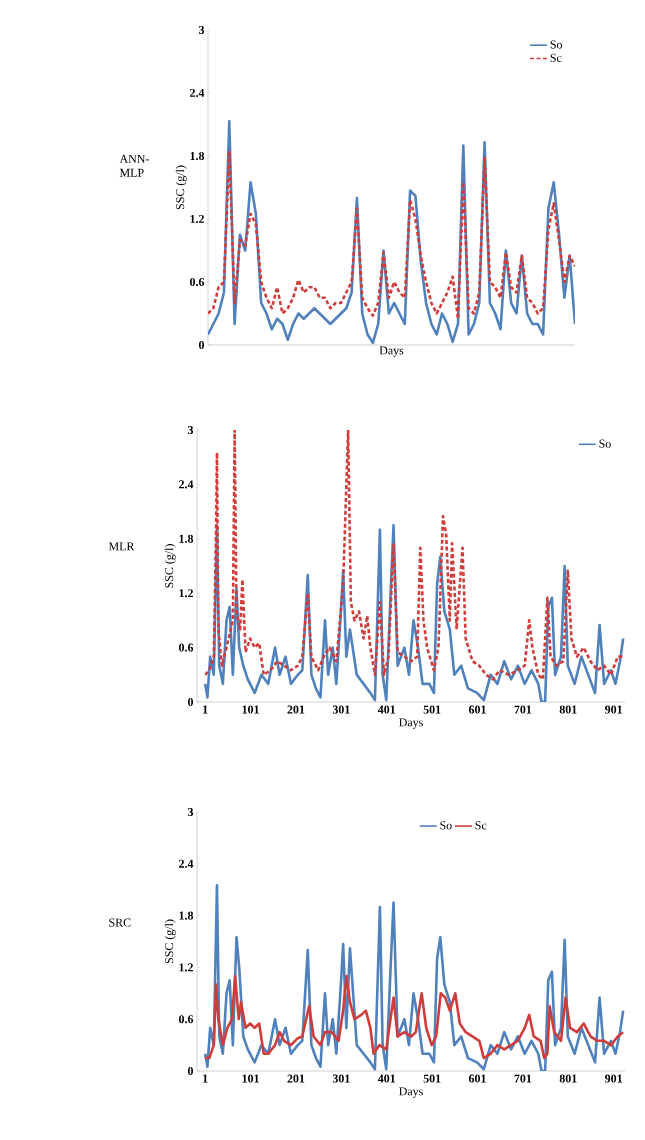 This screenshot has width=645, height=1140. What do you see at coordinates (120, 922) in the screenshot?
I see `text: SRC` at bounding box center [120, 922].